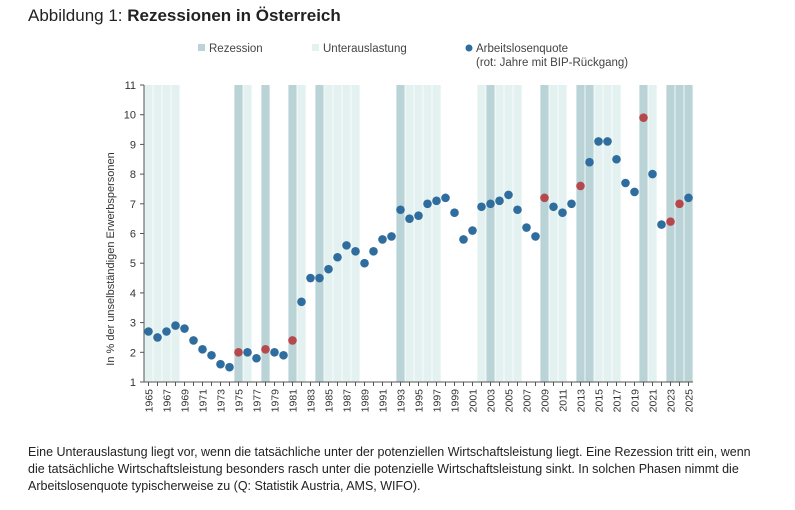 The width and height of the screenshot is (795, 510). Describe the element at coordinates (204, 401) in the screenshot. I see `x-tick-label: 1971` at that location.